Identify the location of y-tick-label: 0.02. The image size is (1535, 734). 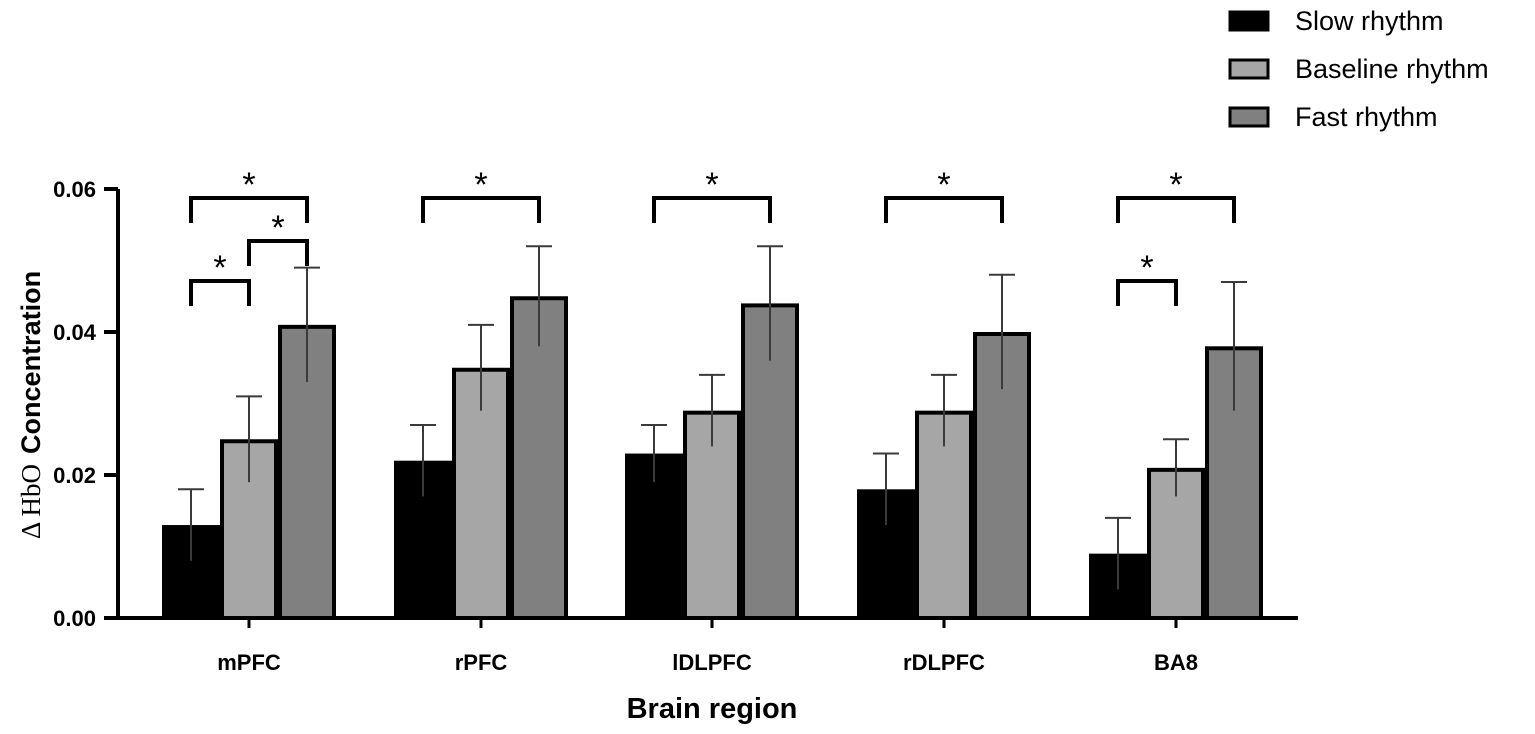
(74, 475).